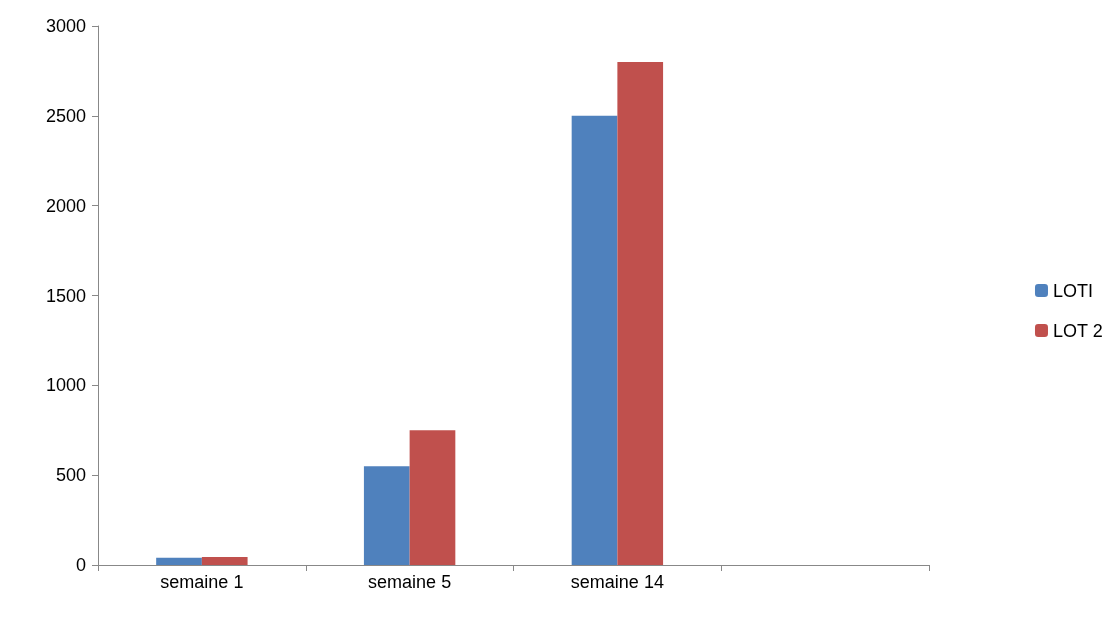 This screenshot has width=1116, height=621. Describe the element at coordinates (202, 582) in the screenshot. I see `x-tick-label: semaine 1` at that location.